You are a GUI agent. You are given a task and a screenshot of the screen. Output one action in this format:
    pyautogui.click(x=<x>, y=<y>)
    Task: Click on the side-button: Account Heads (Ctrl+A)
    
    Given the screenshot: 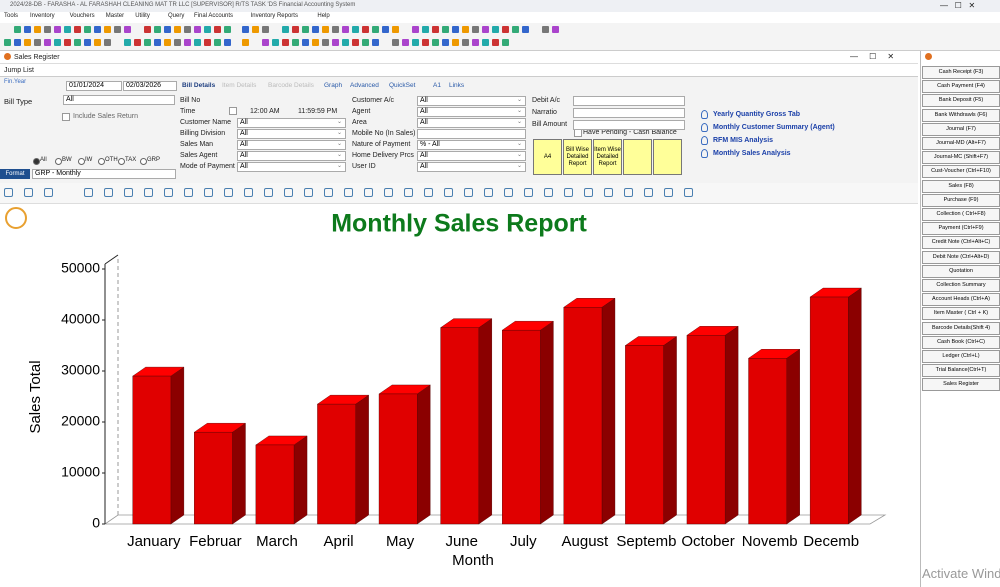 What is the action you would take?
    pyautogui.click(x=961, y=300)
    